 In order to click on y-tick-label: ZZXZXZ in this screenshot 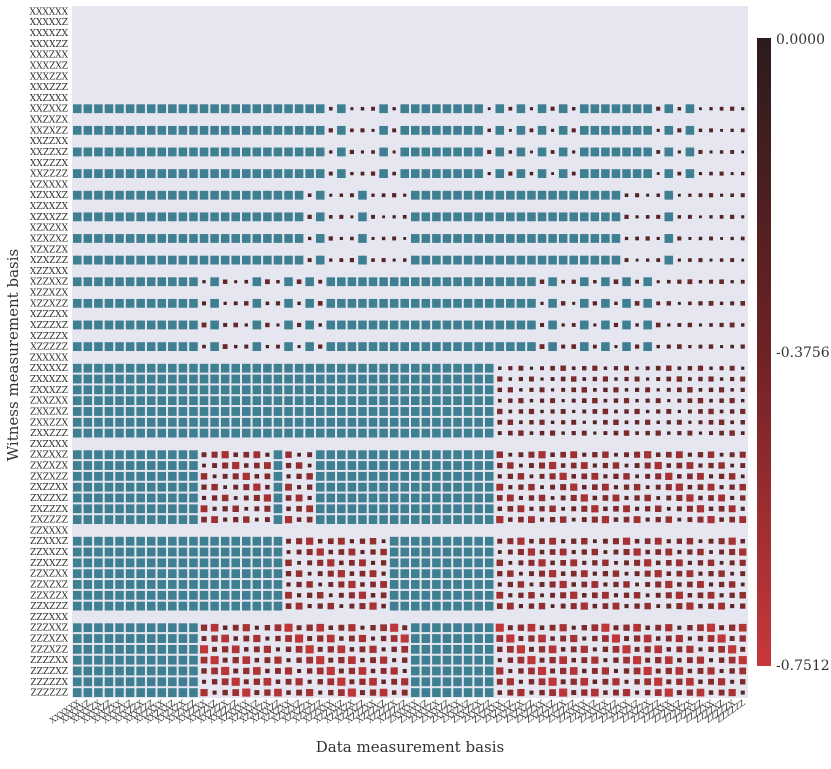, I will do `click(49, 585)`.